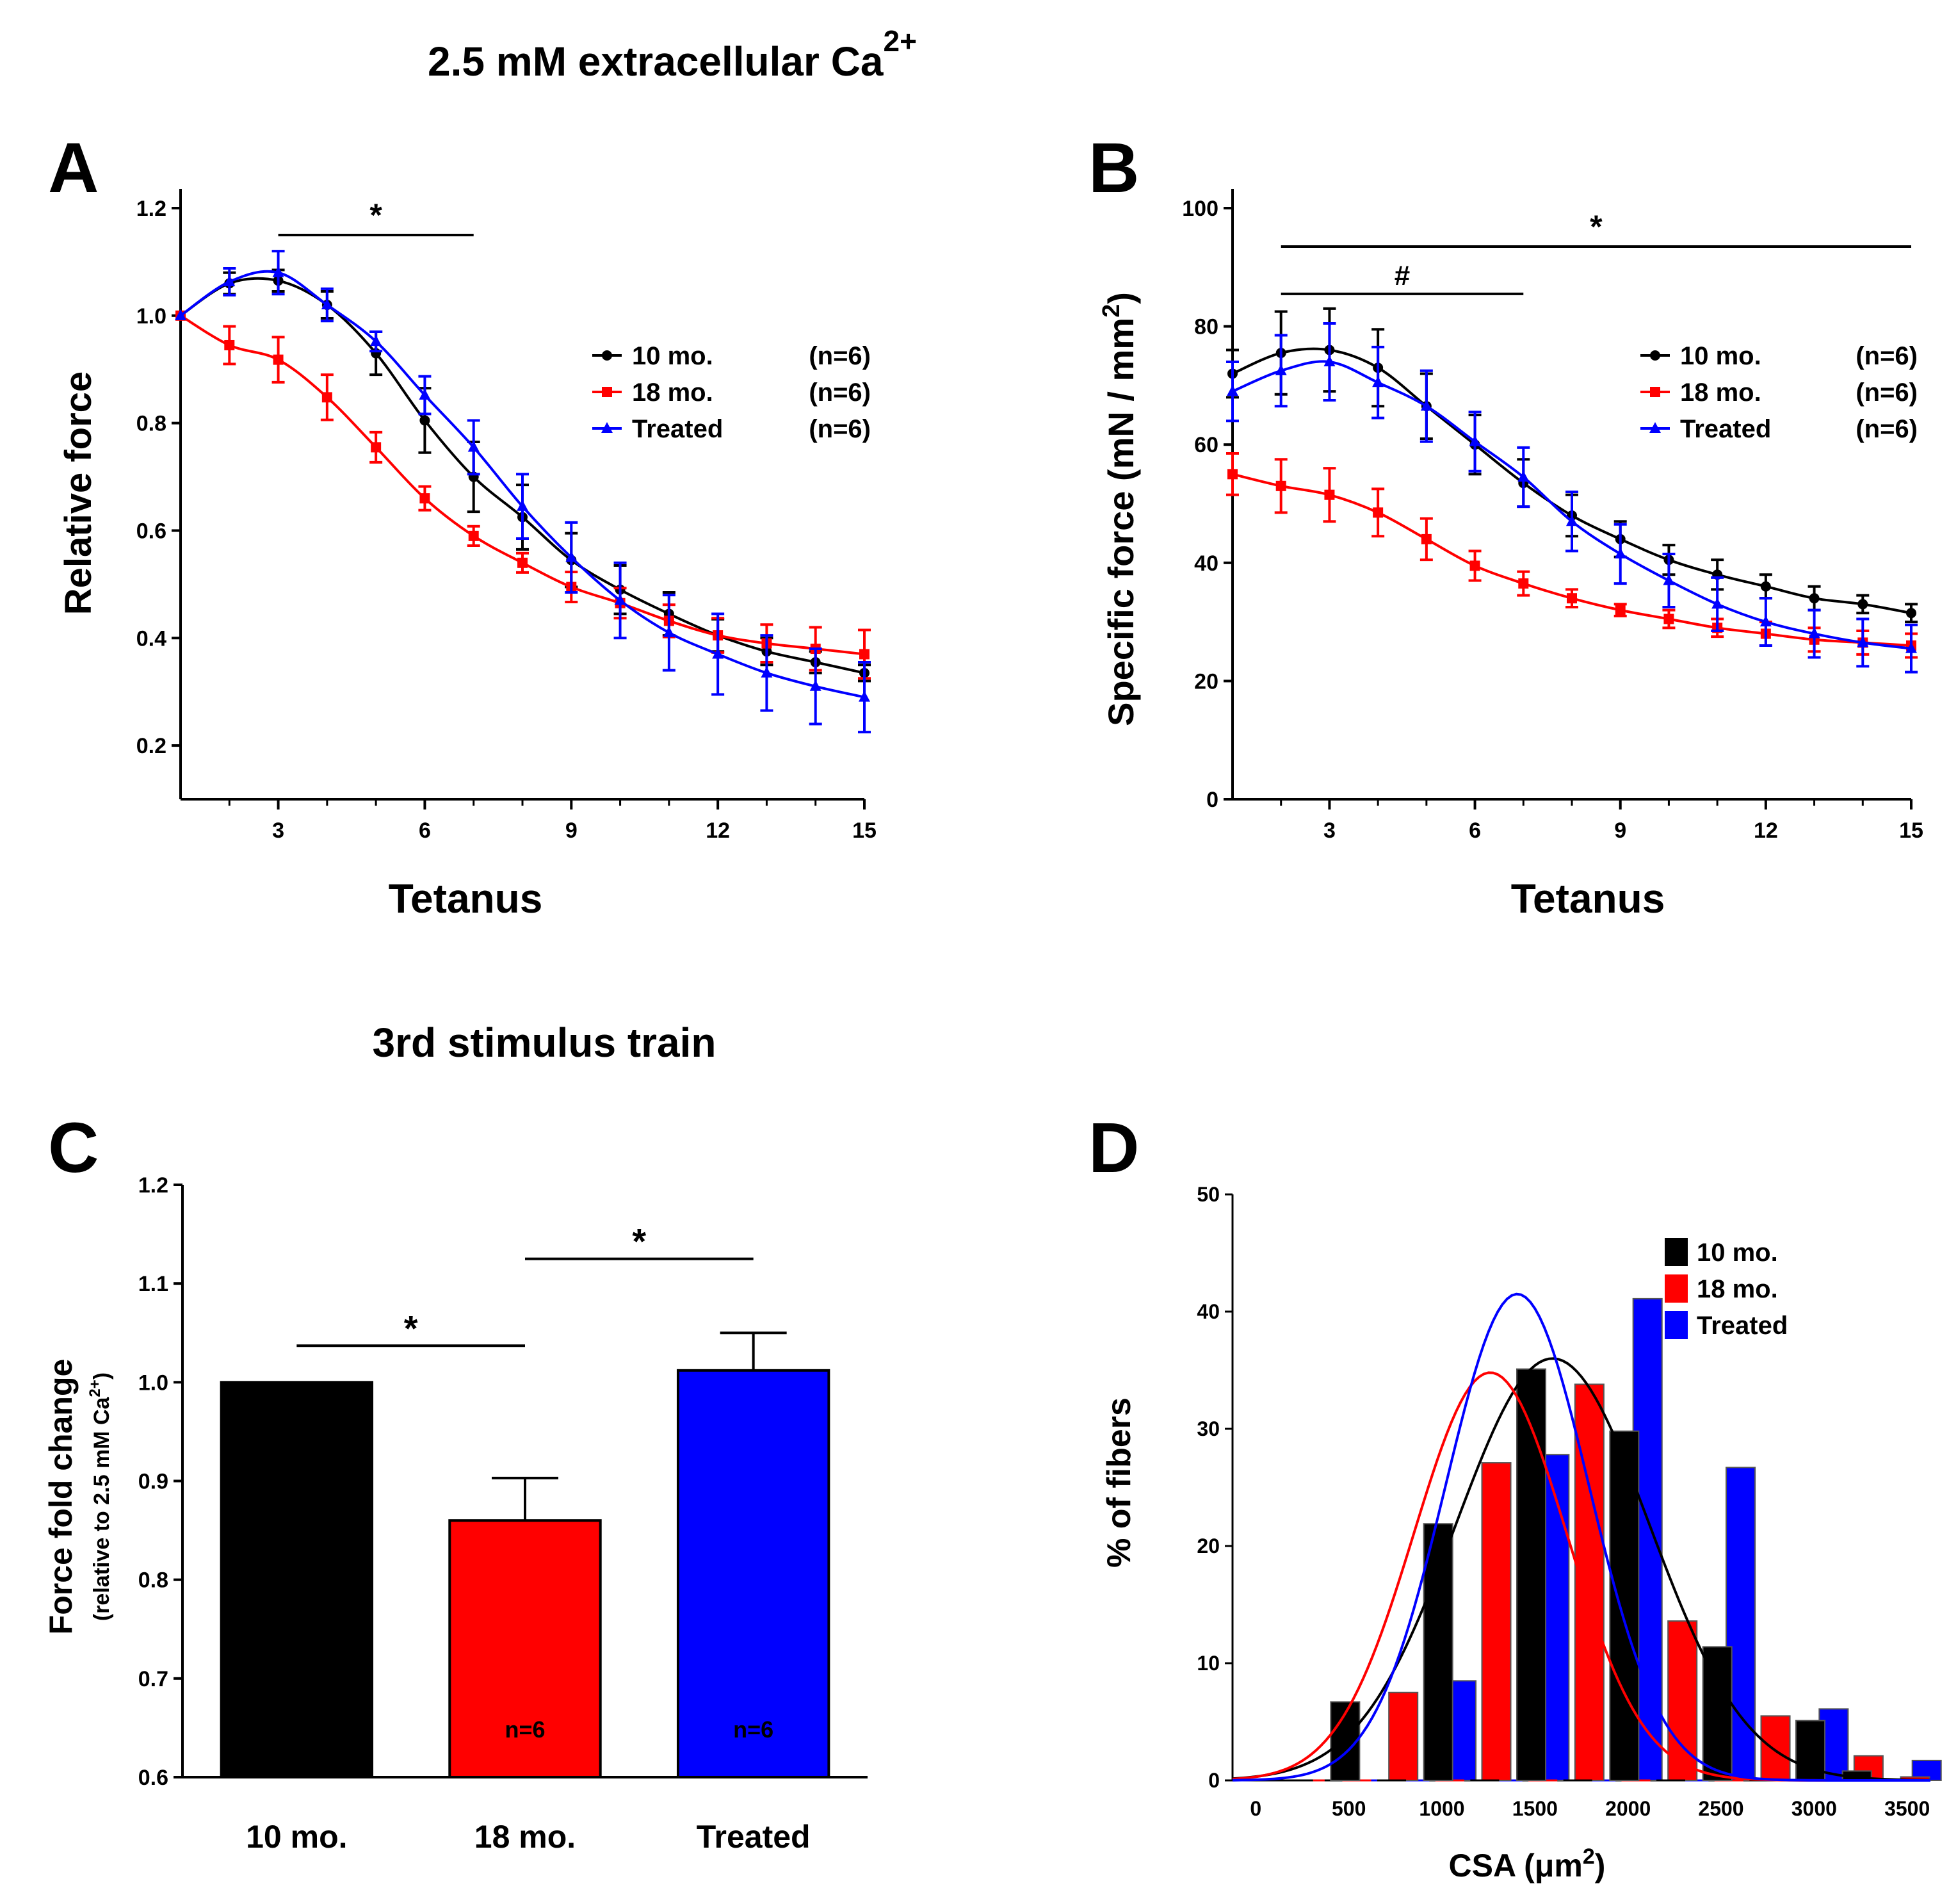 Image resolution: width=1949 pixels, height=1904 pixels. I want to click on panel-b-xtick-label: 6, so click(1475, 830).